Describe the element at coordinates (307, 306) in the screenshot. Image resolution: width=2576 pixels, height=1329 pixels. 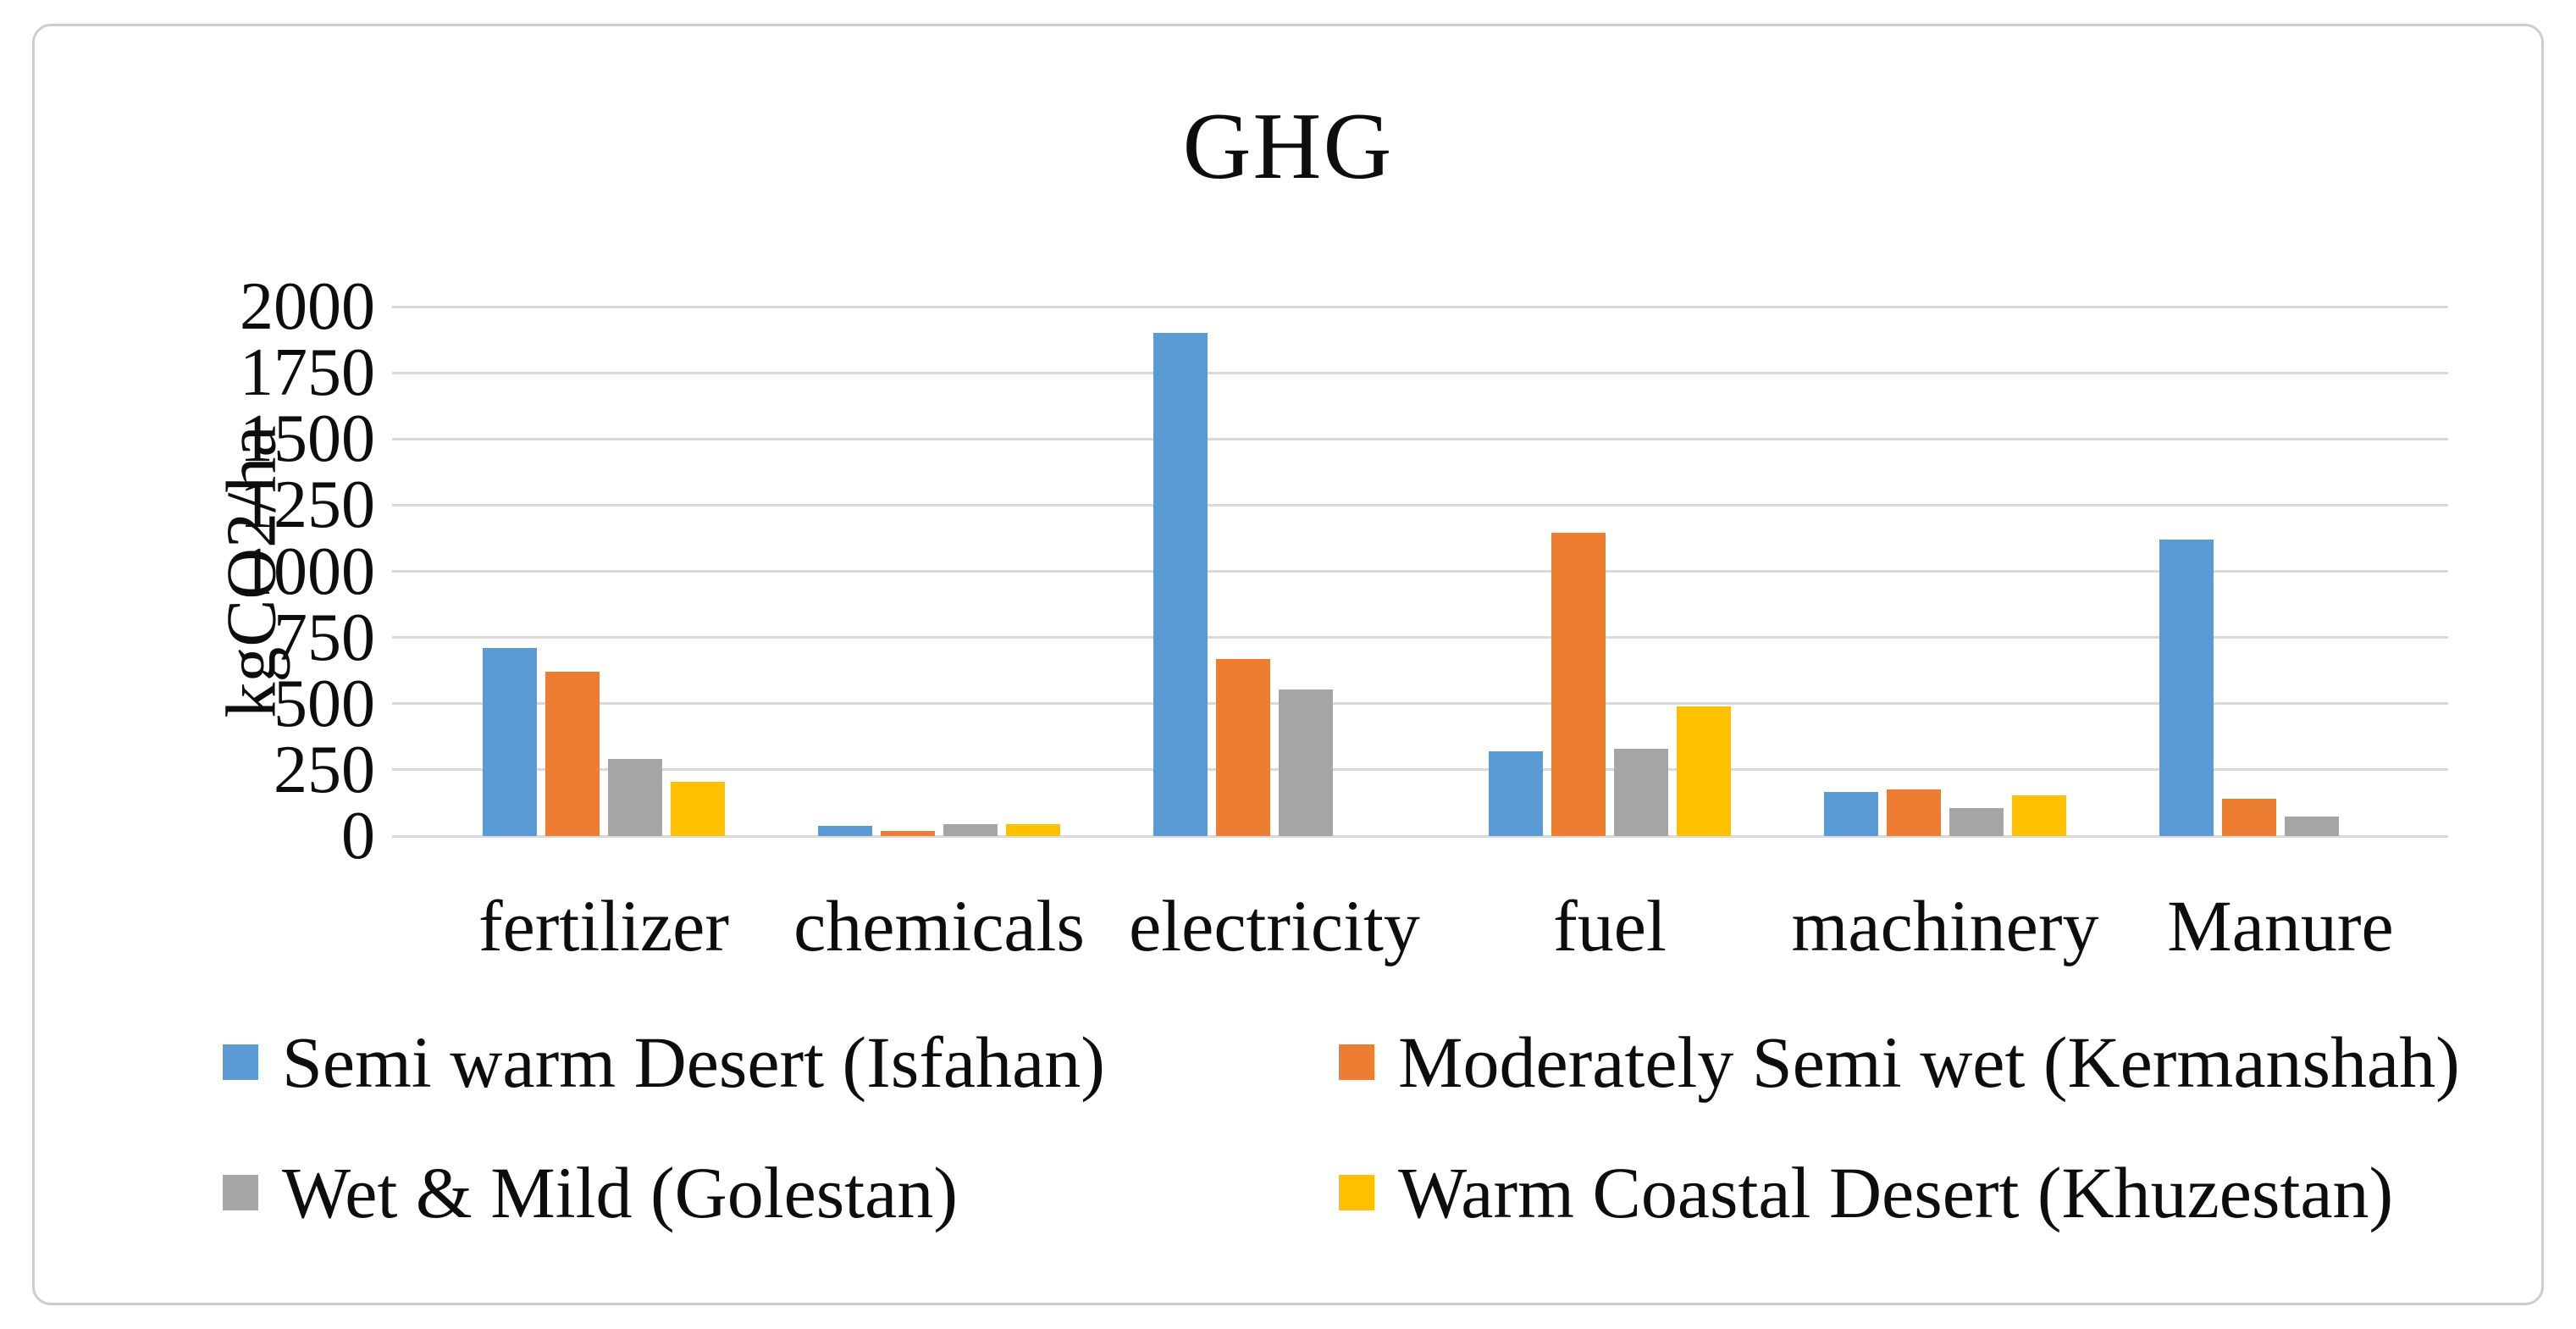
I see `y-tick-label: 2000` at that location.